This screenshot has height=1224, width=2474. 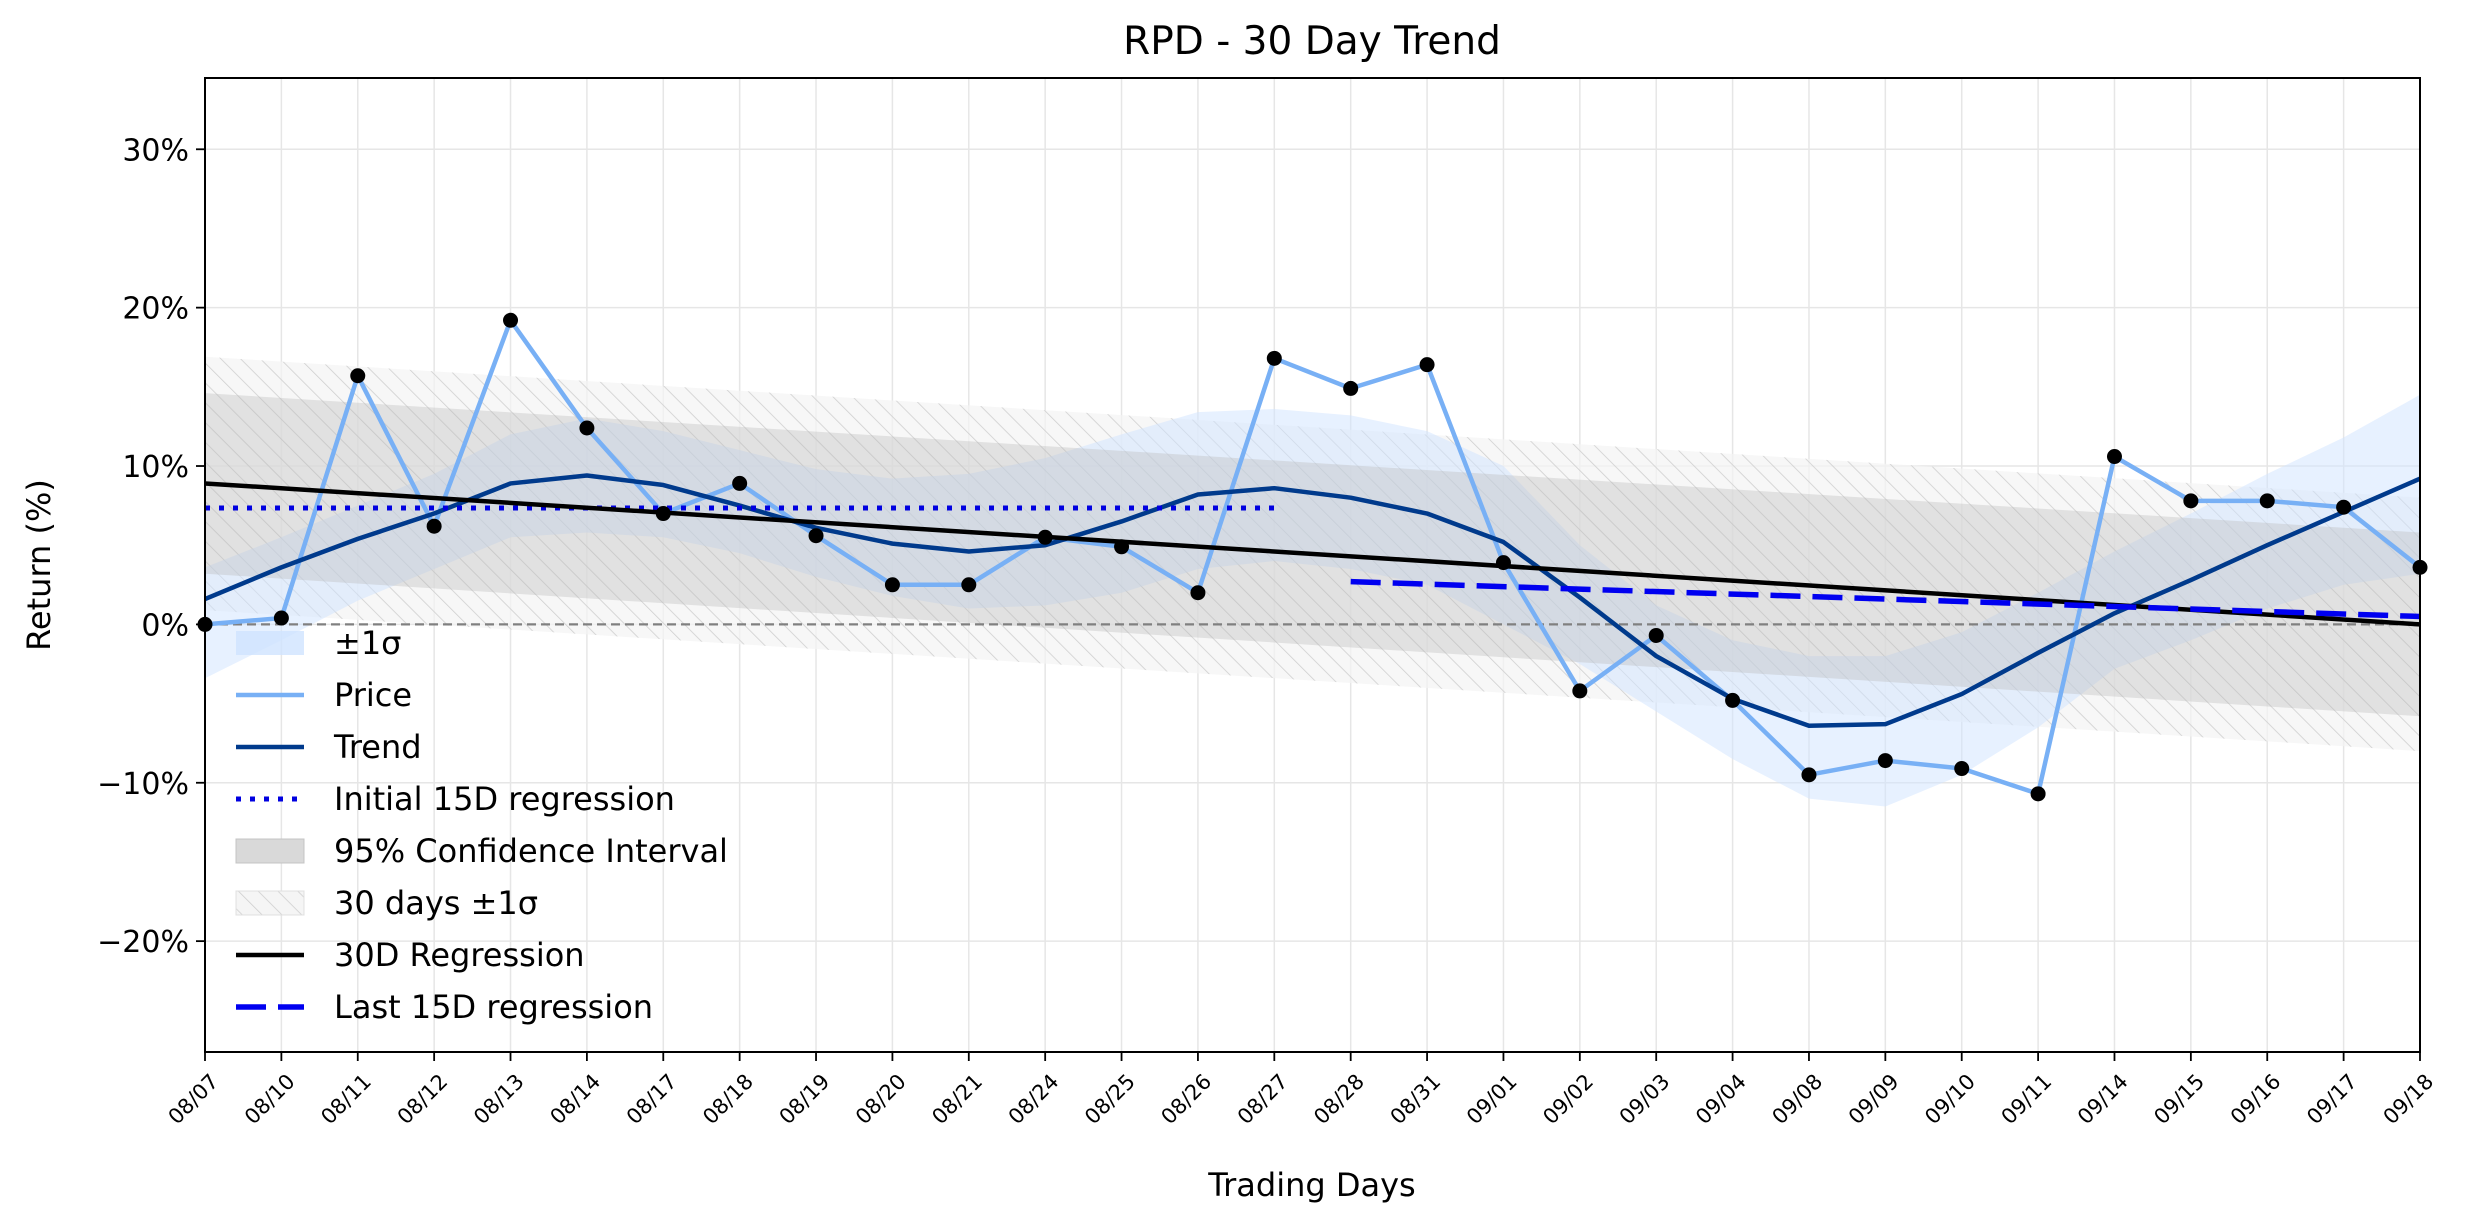 I want to click on x-tick-label: 09/17, so click(x=2332, y=1099).